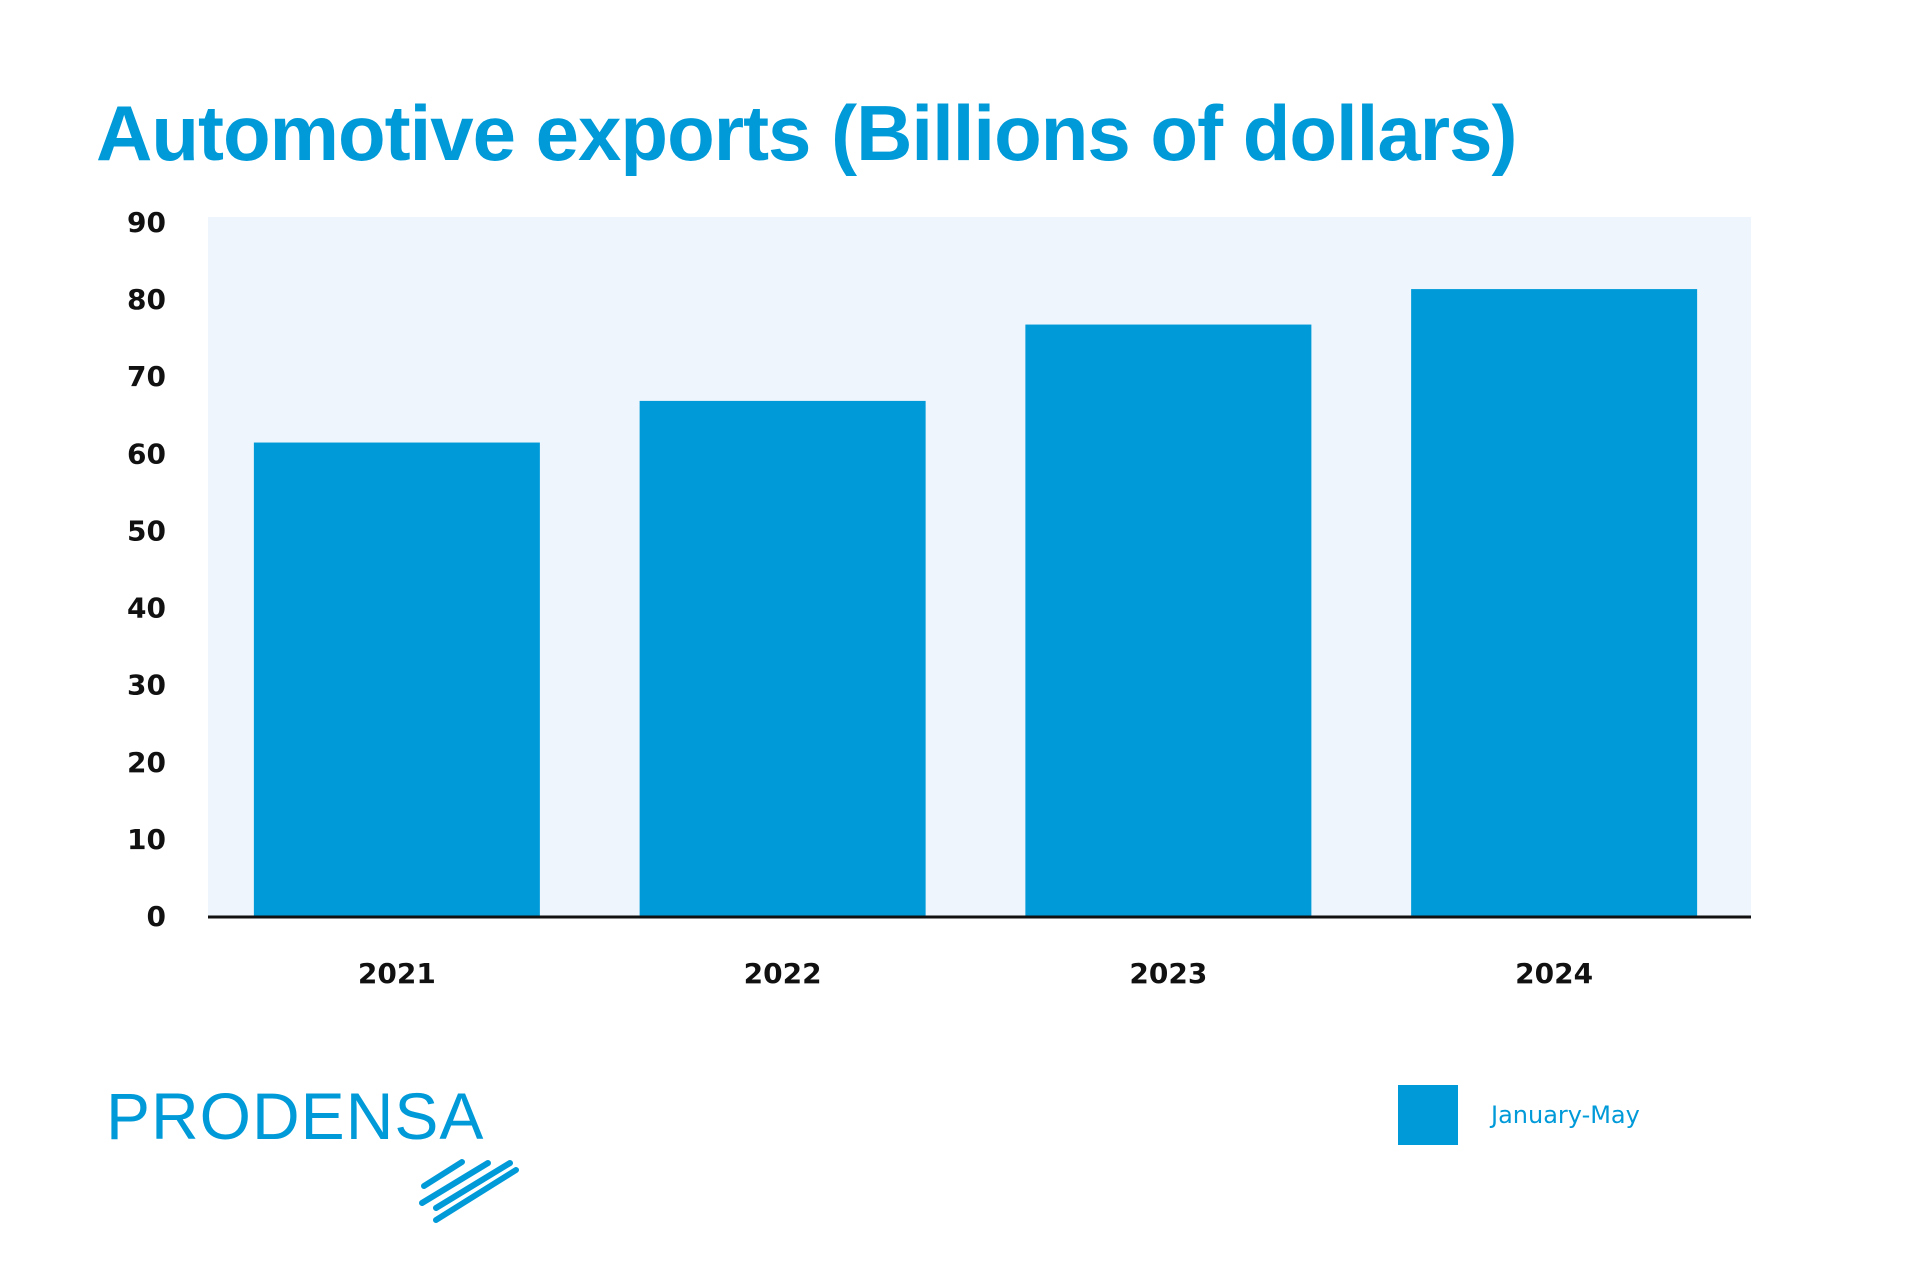  What do you see at coordinates (156, 916) in the screenshot?
I see `y-tick-label: 0` at bounding box center [156, 916].